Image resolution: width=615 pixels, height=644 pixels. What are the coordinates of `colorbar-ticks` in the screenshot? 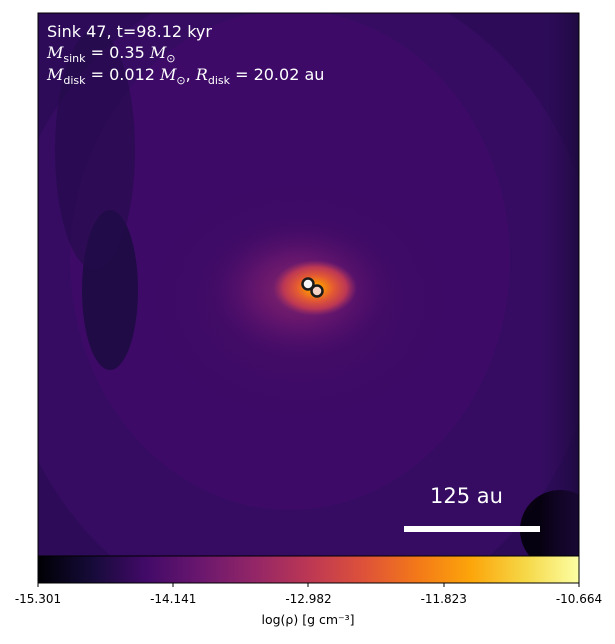 It's located at (308, 585).